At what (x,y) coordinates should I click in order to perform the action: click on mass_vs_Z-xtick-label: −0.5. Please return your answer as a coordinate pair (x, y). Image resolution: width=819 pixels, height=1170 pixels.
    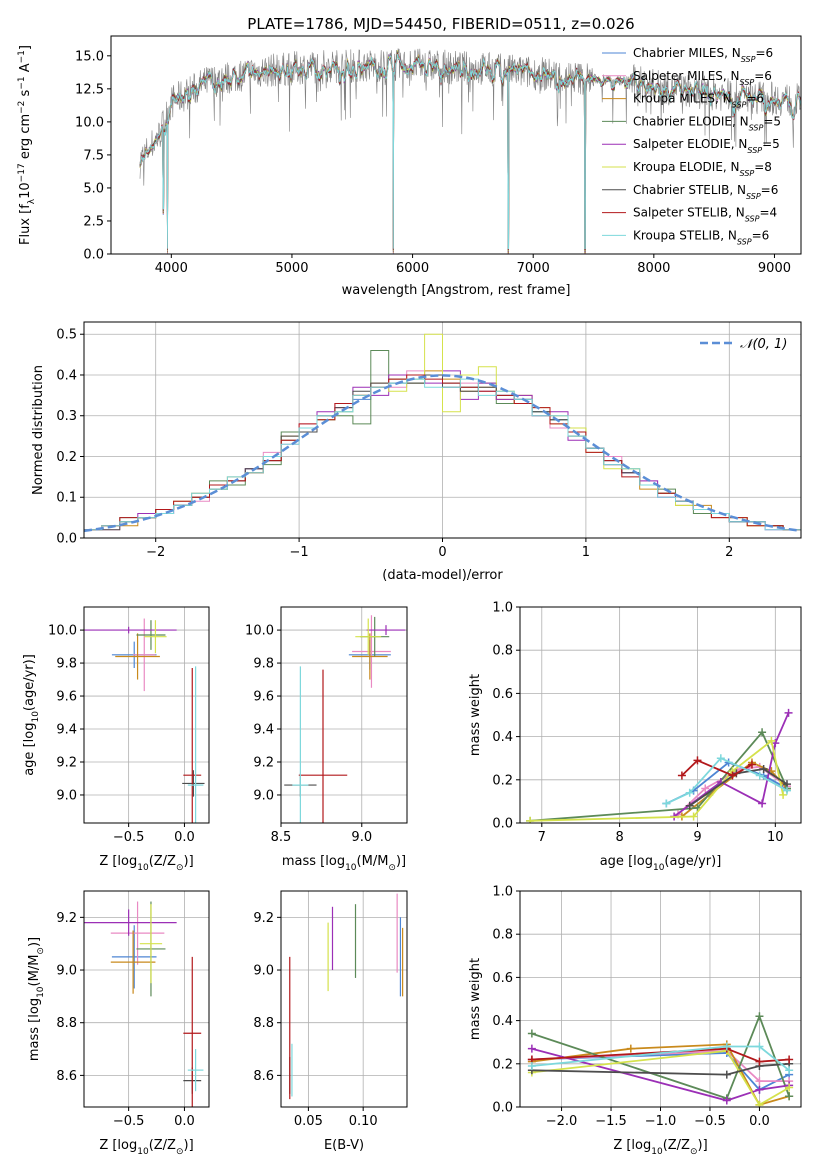
    Looking at the image, I should click on (129, 1121).